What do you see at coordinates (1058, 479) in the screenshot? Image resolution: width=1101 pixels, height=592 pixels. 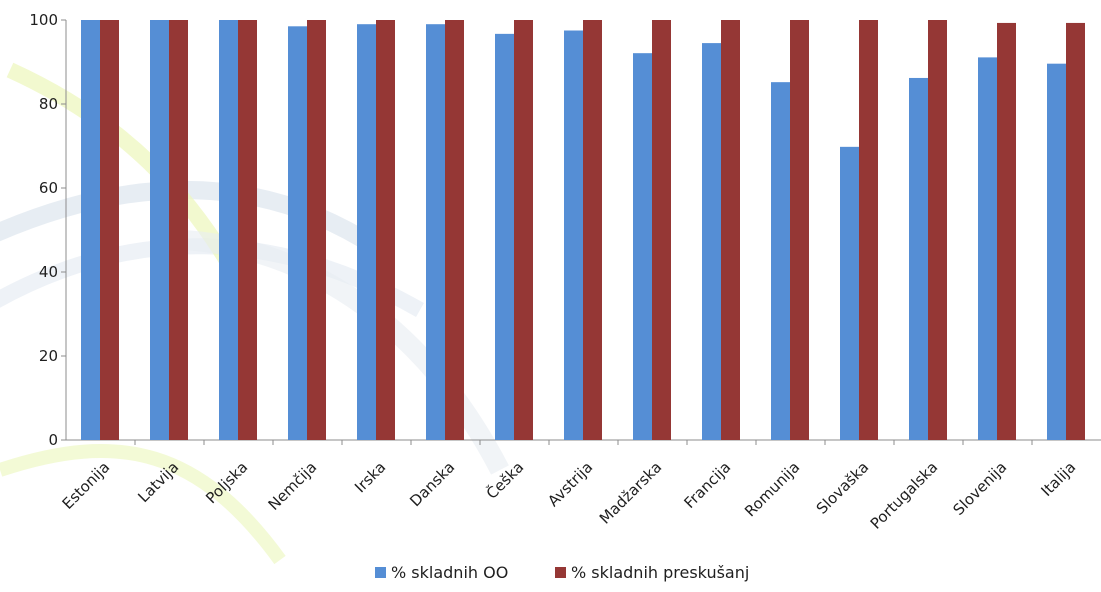 I see `x-tick-label: Italija` at bounding box center [1058, 479].